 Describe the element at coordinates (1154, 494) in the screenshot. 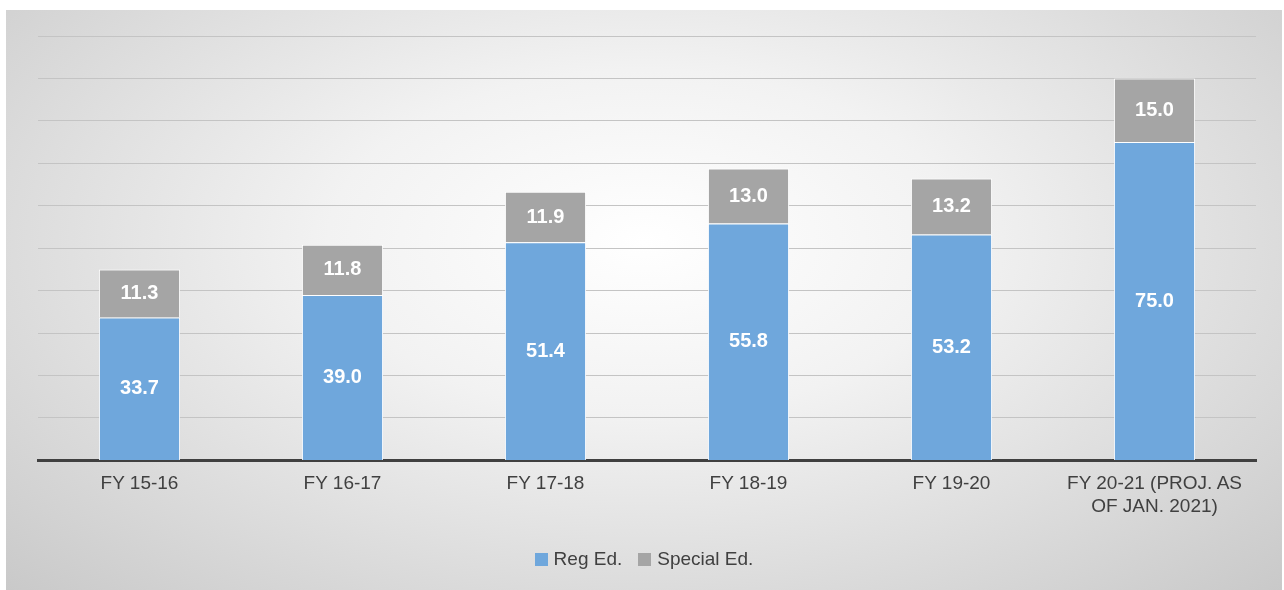

I see `x-tick-label: FY 20-21 (PROJ. AS OF JAN. 2021)` at that location.